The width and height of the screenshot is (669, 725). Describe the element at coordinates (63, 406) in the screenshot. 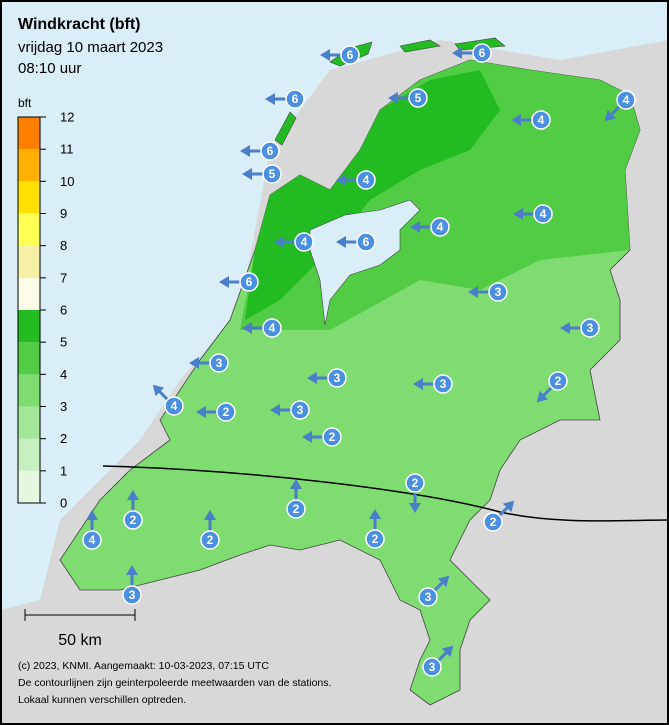

I see `legend-tick-label: 3` at that location.